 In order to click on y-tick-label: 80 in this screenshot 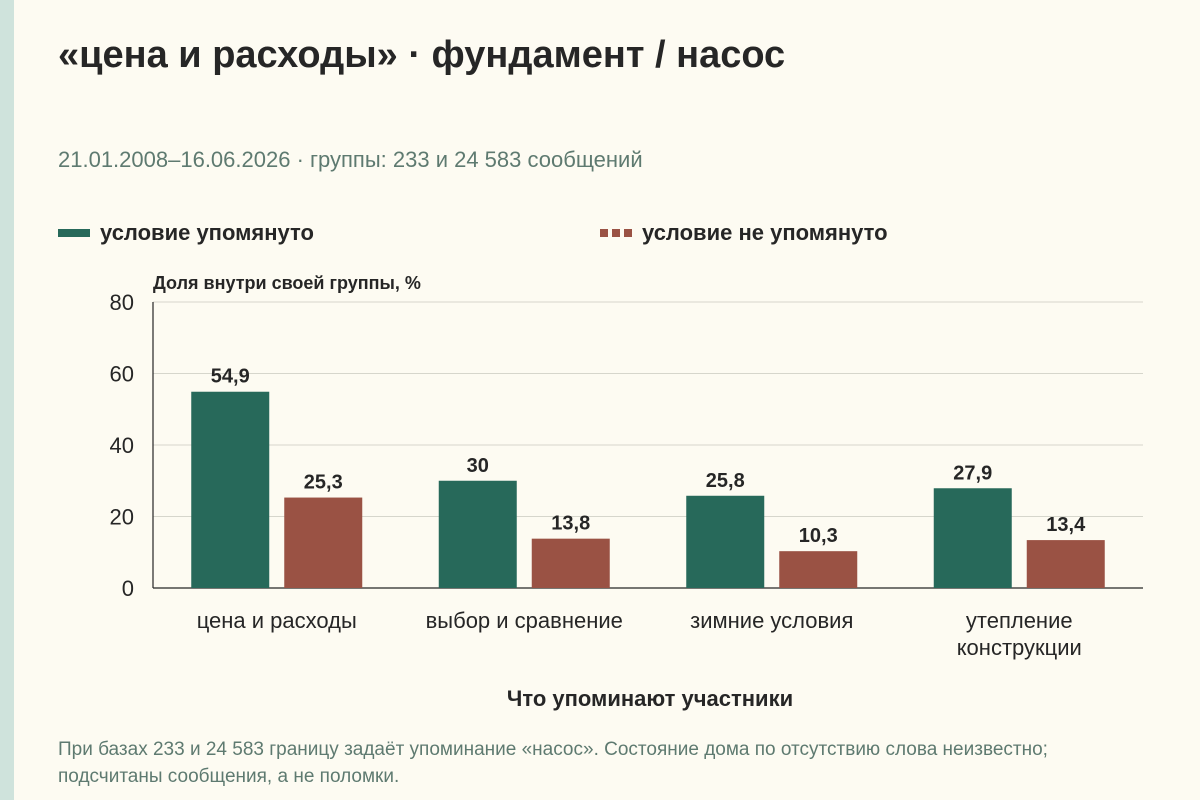, I will do `click(122, 302)`.